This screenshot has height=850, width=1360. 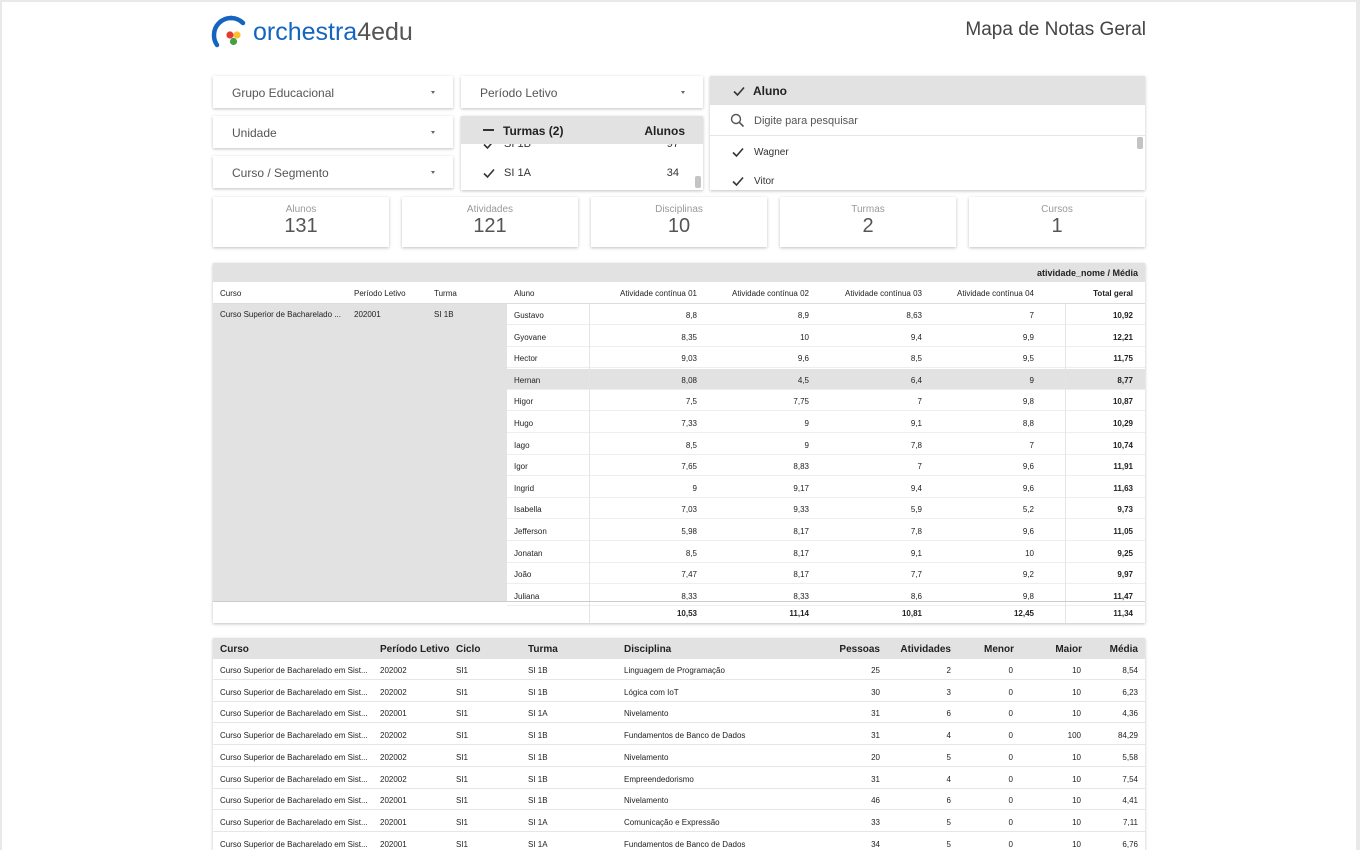 I want to click on atividade-02-cell: 7,75, so click(x=801, y=402).